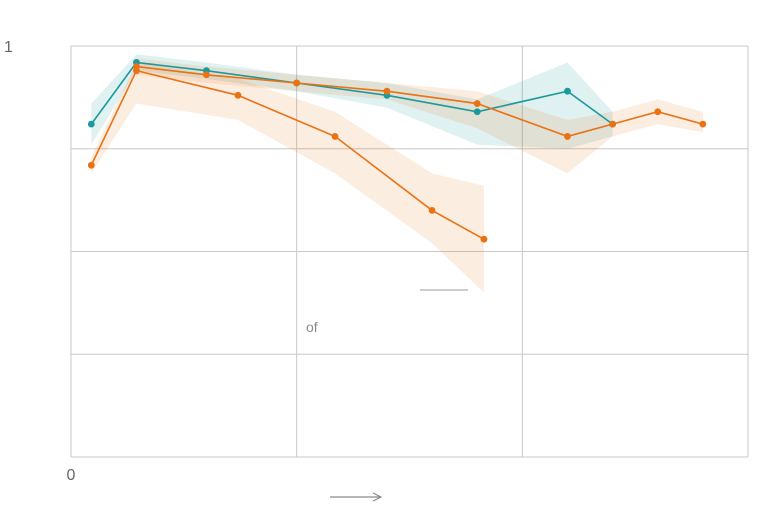 The image size is (768, 507). What do you see at coordinates (40, 261) in the screenshot?
I see `tick-labels: 01` at bounding box center [40, 261].